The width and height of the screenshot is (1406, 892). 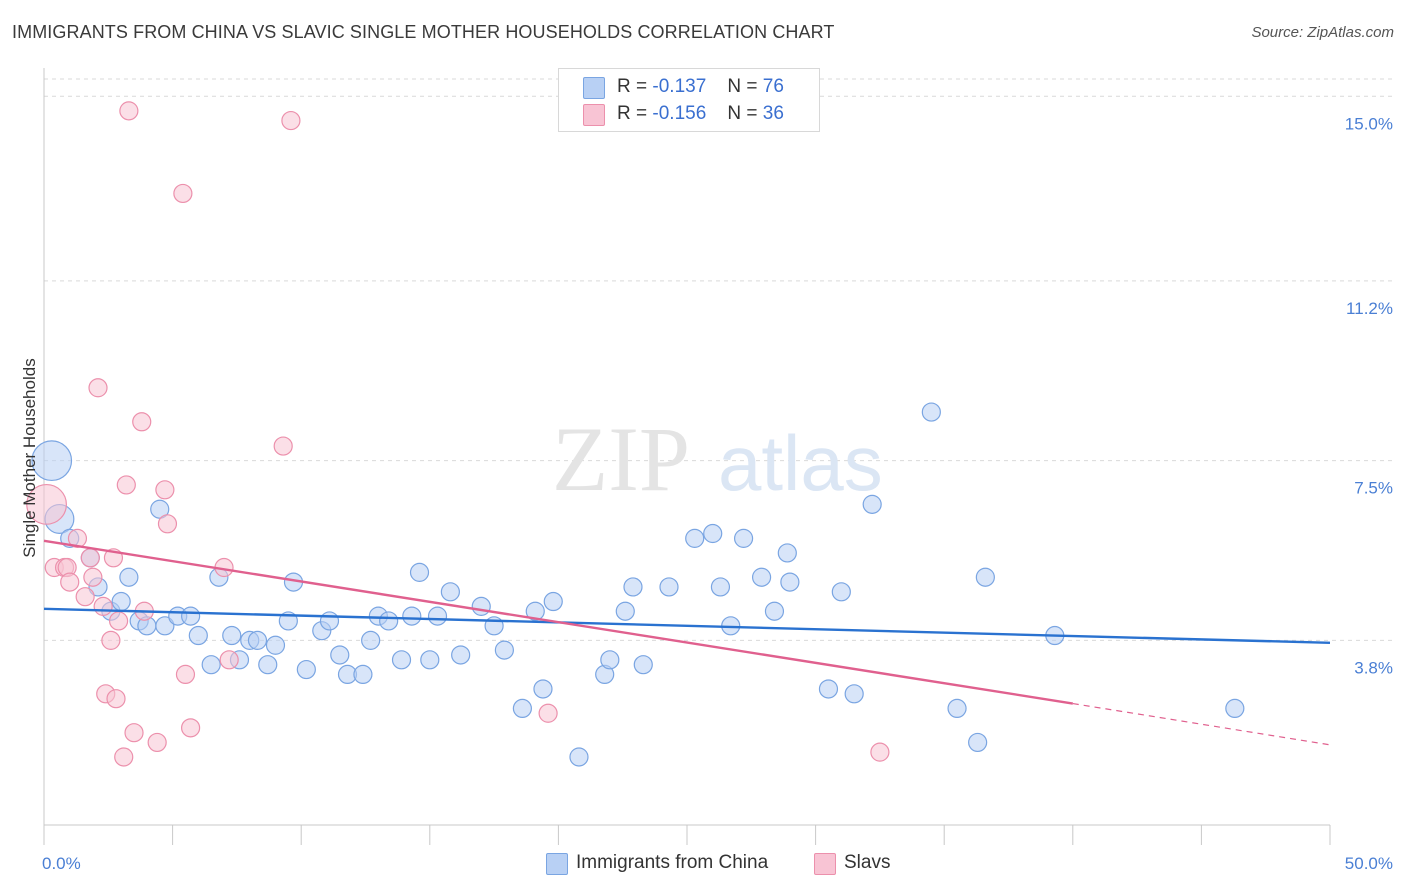 What do you see at coordinates (672, 862) in the screenshot?
I see `bottom-legend-label-china: Immigrants from China` at bounding box center [672, 862].